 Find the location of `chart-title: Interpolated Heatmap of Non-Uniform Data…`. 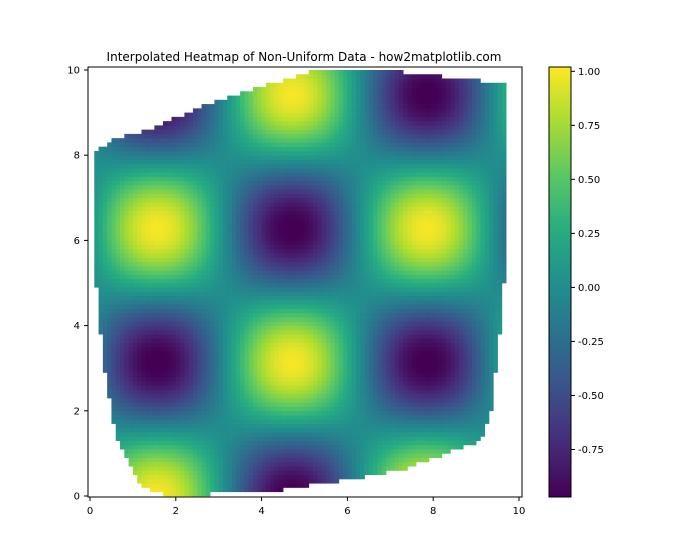

chart-title: Interpolated Heatmap of Non-Uniform Data… is located at coordinates (304, 57).